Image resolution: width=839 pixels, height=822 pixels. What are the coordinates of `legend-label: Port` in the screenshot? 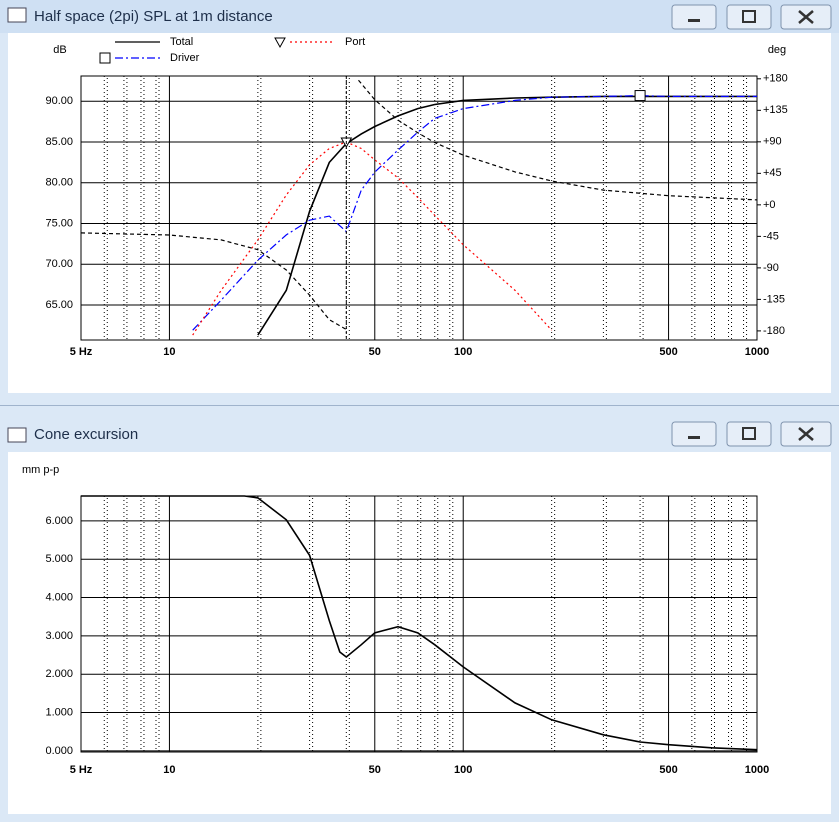 It's located at (355, 42).